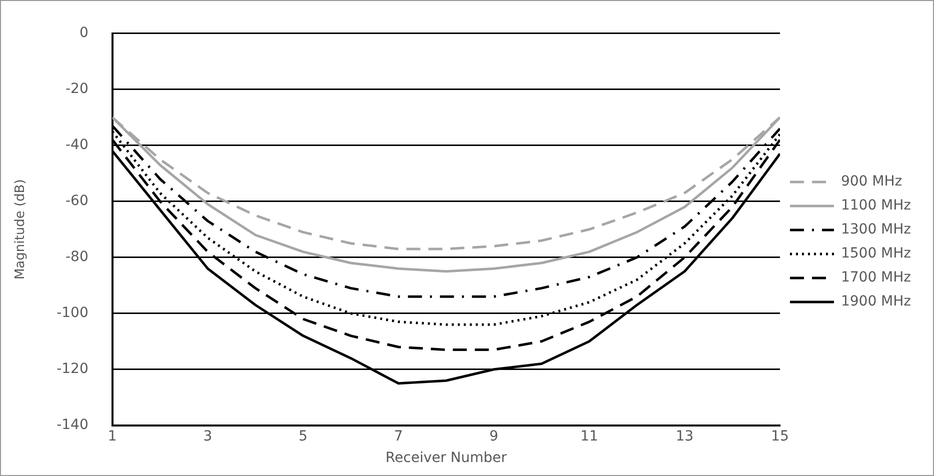 This screenshot has width=934, height=476. I want to click on x-tick-label: 5, so click(303, 436).